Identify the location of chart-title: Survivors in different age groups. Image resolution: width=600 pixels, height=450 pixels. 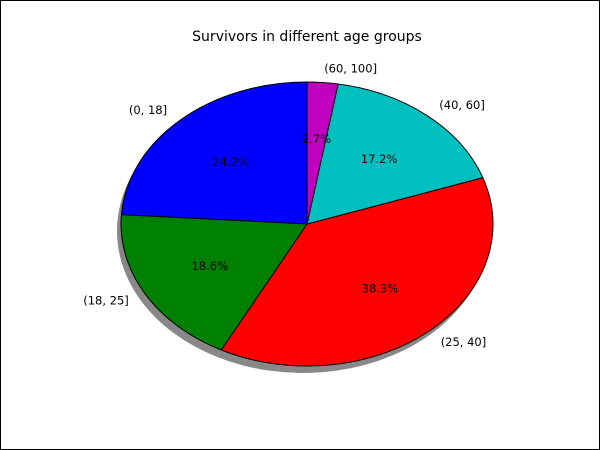
(307, 37).